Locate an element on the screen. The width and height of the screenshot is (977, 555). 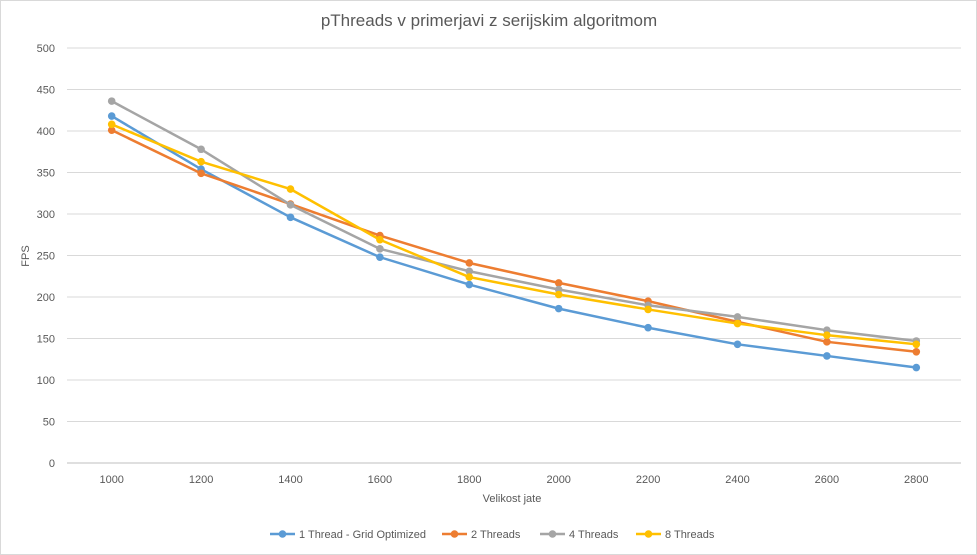
x-tick-label: 1000 is located at coordinates (111, 480).